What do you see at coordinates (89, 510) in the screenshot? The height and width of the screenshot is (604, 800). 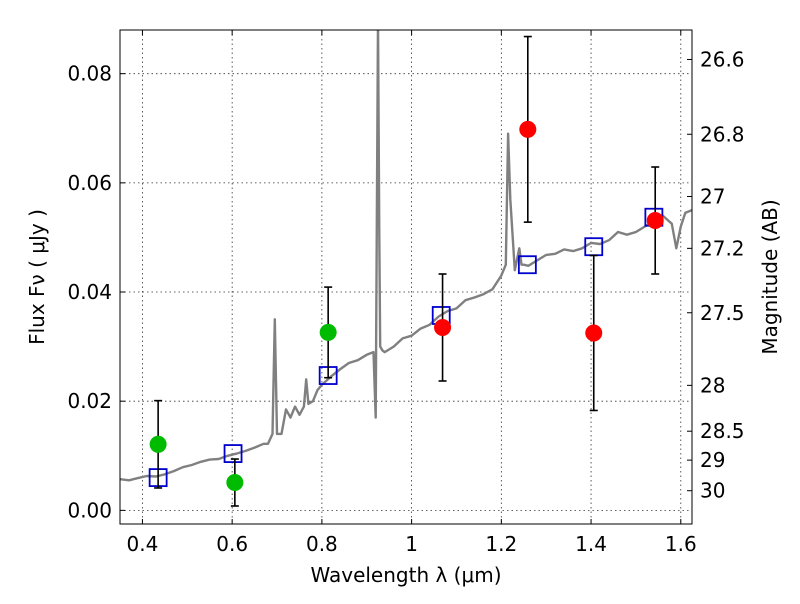 I see `y-tick-label: 0.00` at bounding box center [89, 510].